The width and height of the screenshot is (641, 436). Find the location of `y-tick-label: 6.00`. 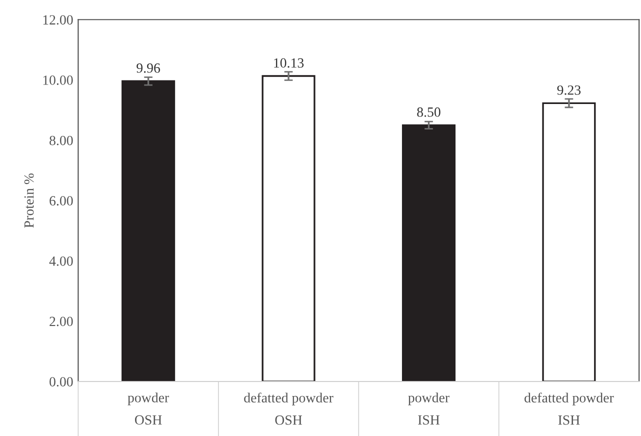

y-tick-label: 6.00 is located at coordinates (61, 201).